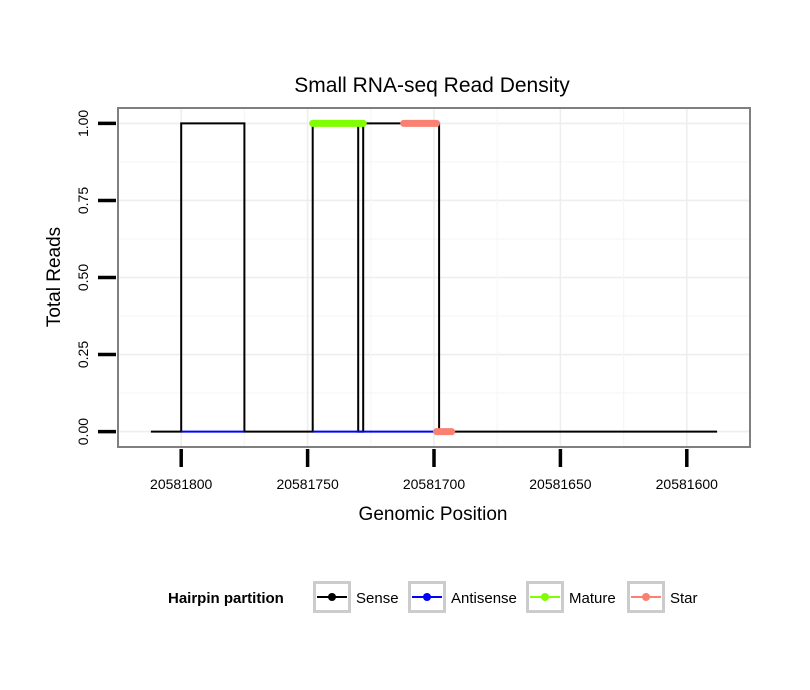  Describe the element at coordinates (83, 123) in the screenshot. I see `y-tick-label: 1.00` at that location.